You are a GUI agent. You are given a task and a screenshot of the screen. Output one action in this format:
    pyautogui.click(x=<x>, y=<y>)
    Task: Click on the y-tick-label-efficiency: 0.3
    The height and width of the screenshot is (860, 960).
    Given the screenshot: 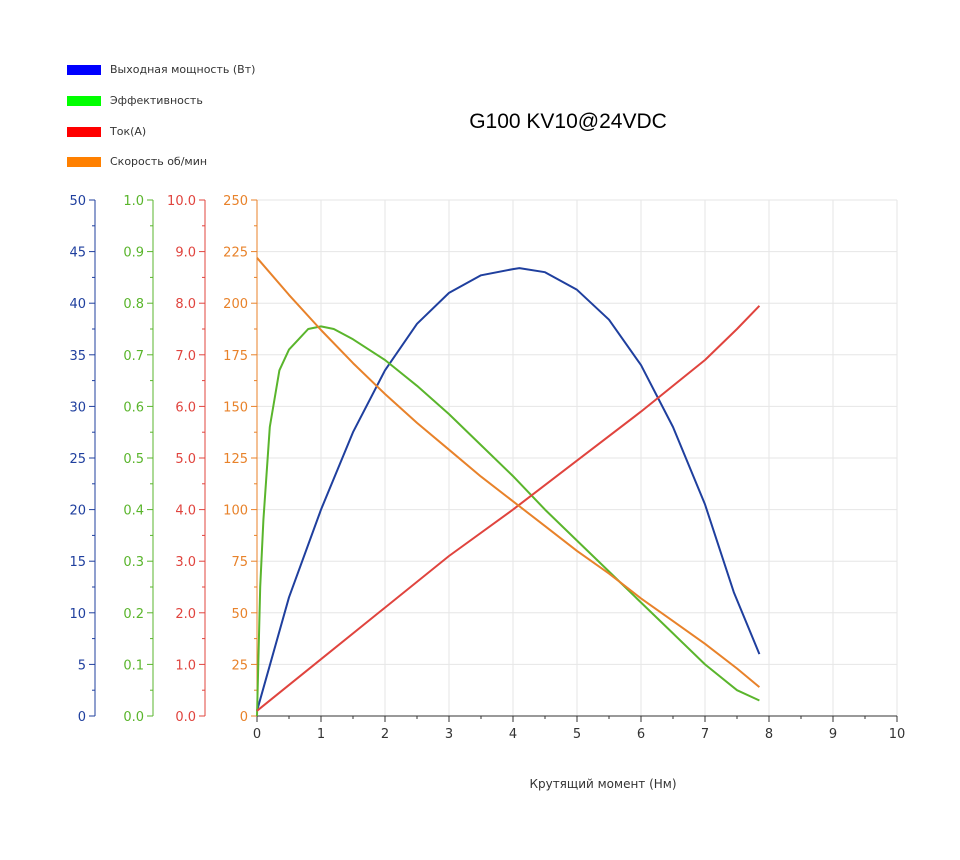 What is the action you would take?
    pyautogui.click(x=133, y=562)
    